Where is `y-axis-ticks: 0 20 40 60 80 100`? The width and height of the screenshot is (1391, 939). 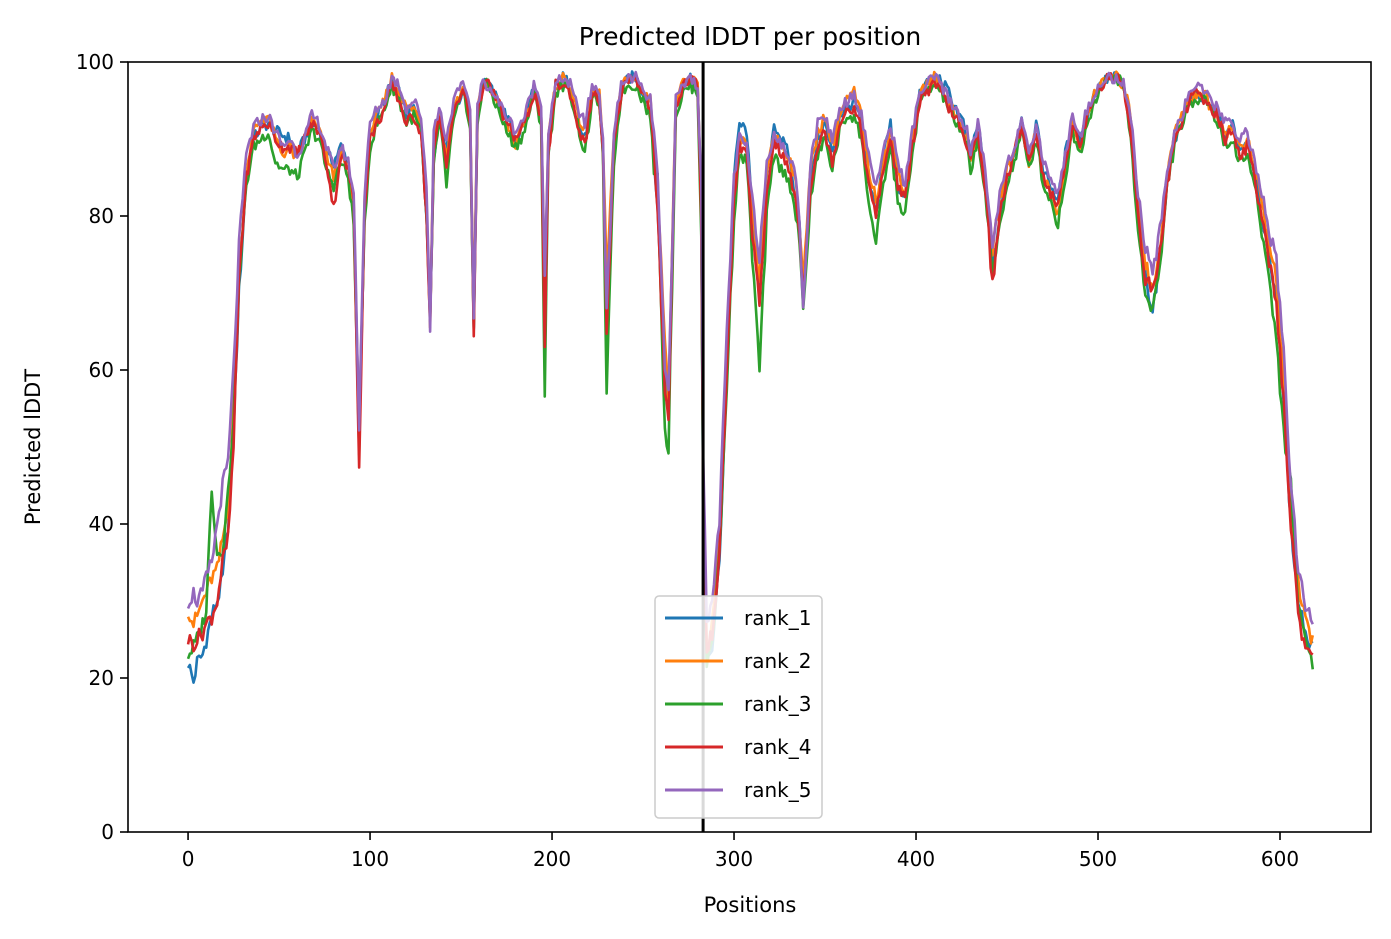 y-axis-ticks: 0 20 40 60 80 100 is located at coordinates (102, 447).